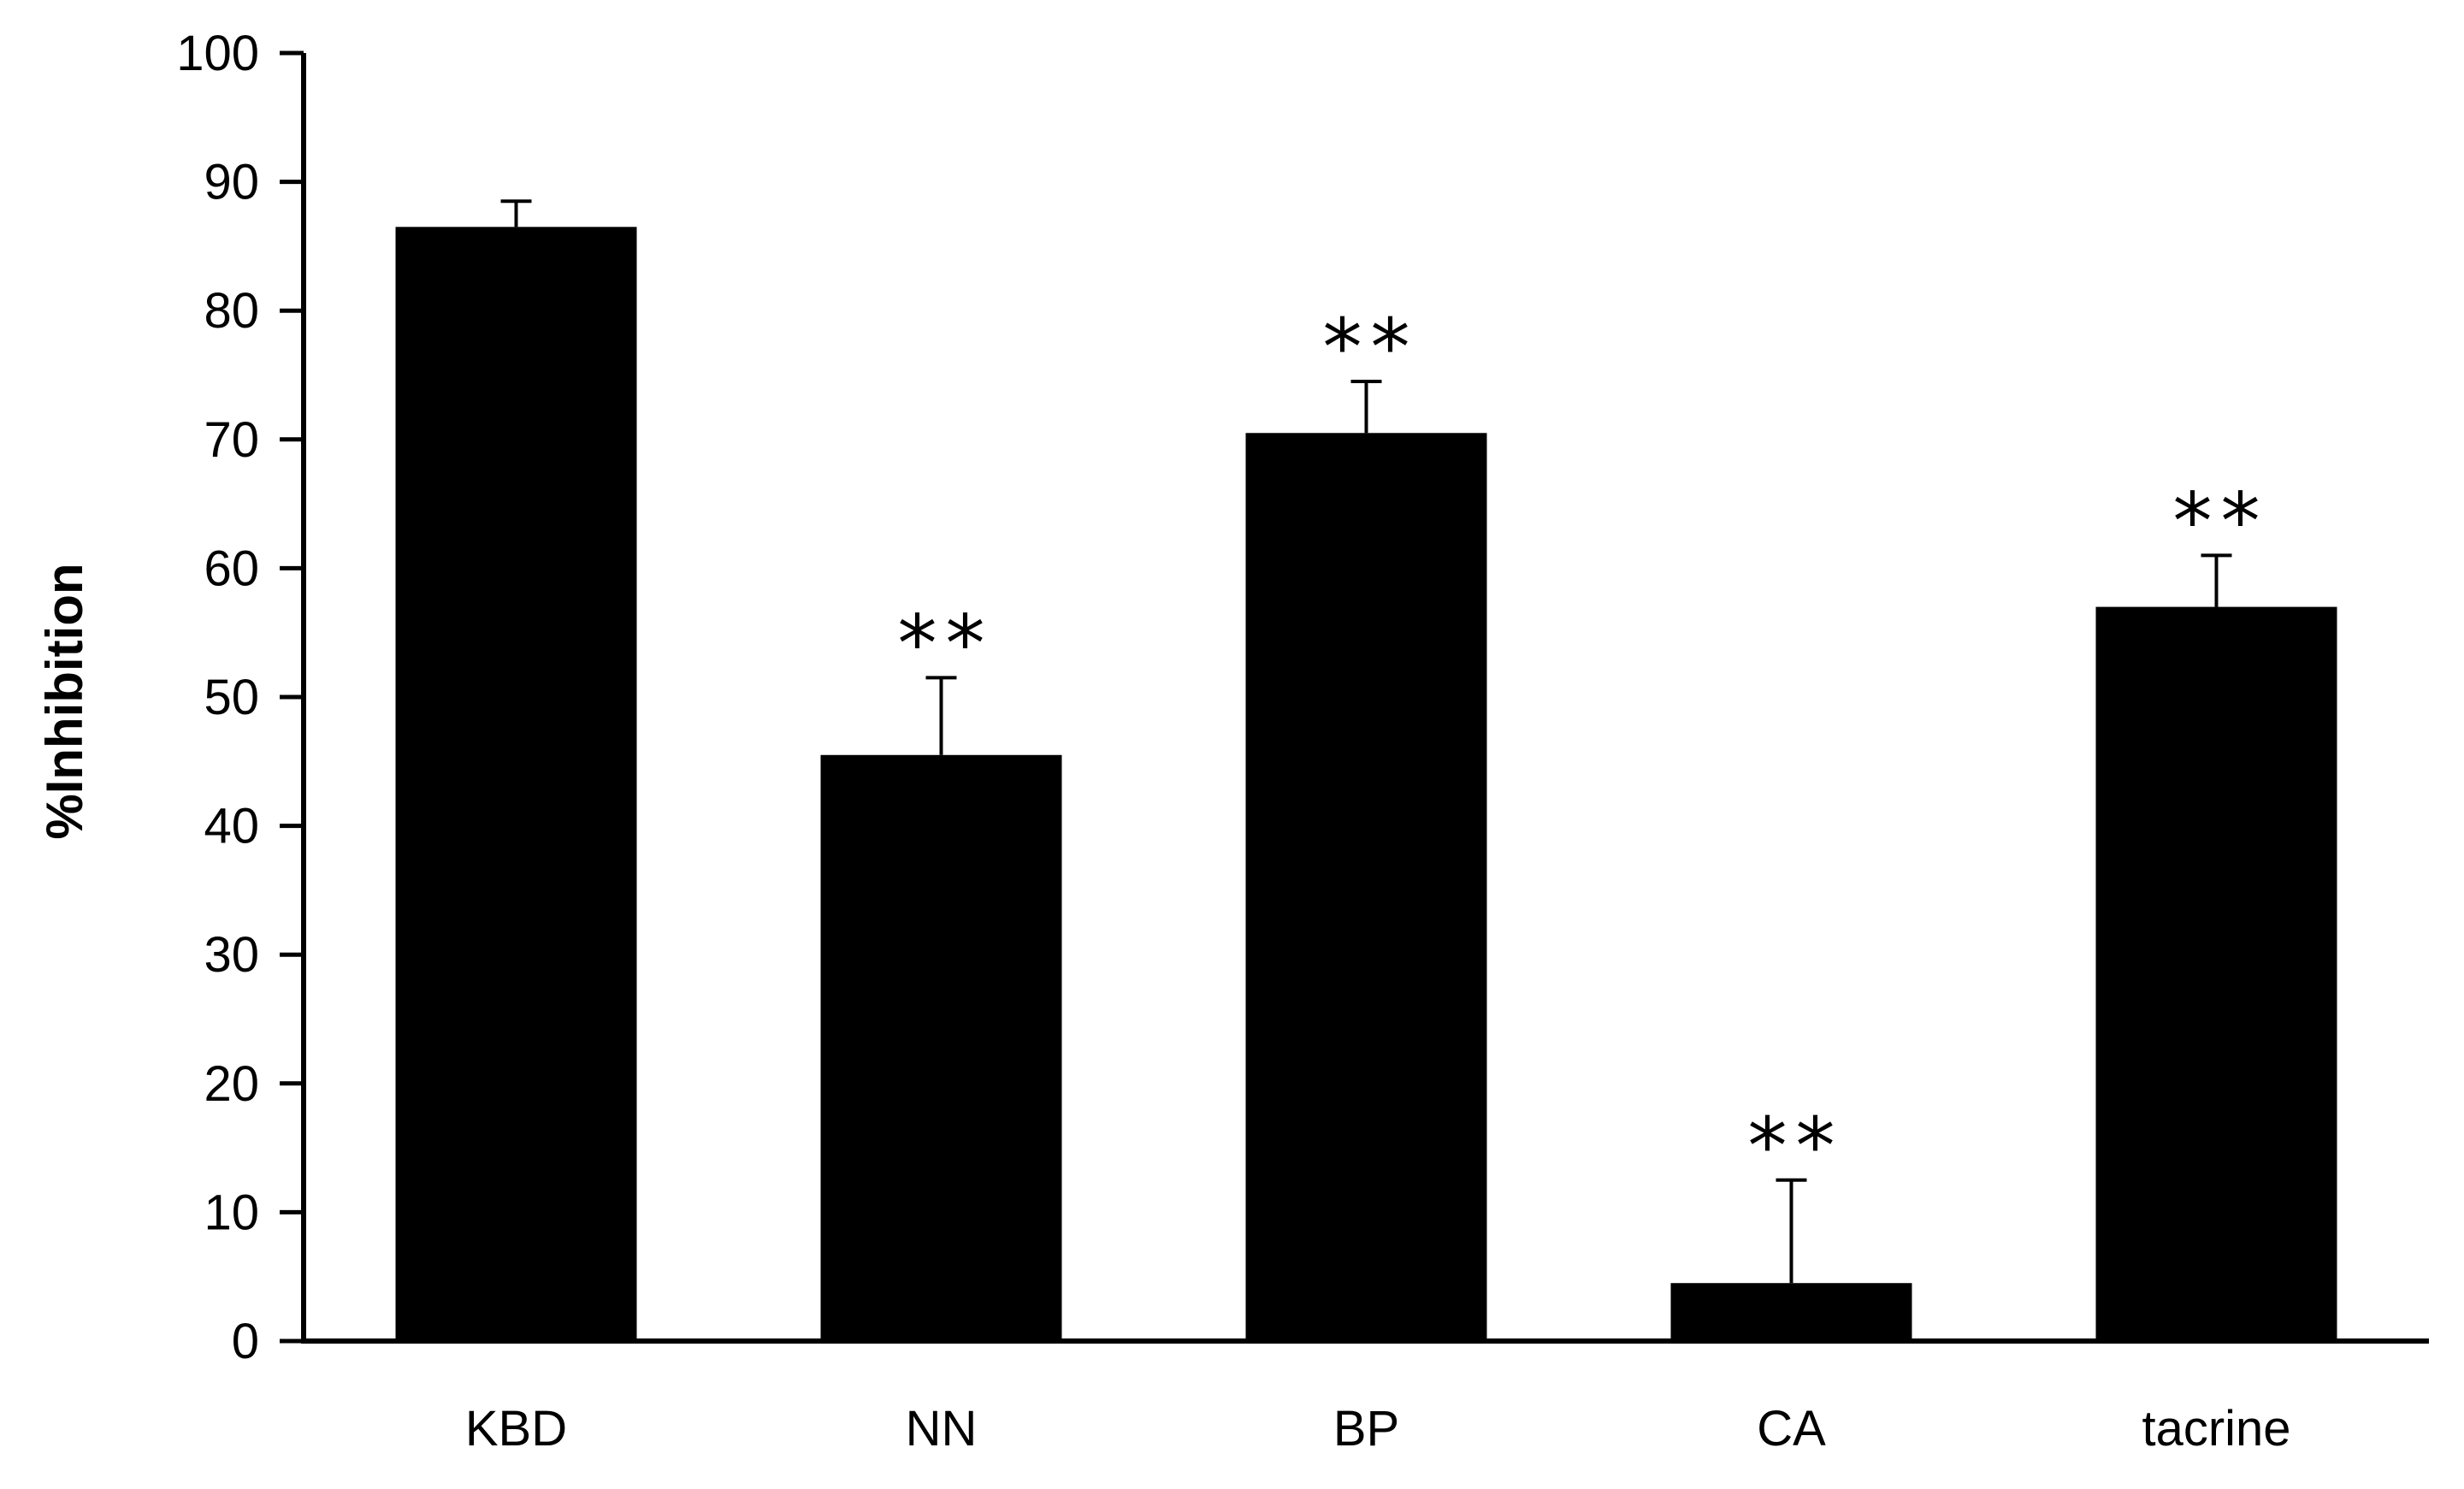 The image size is (2464, 1489). I want to click on y-tick-label: 100, so click(217, 53).